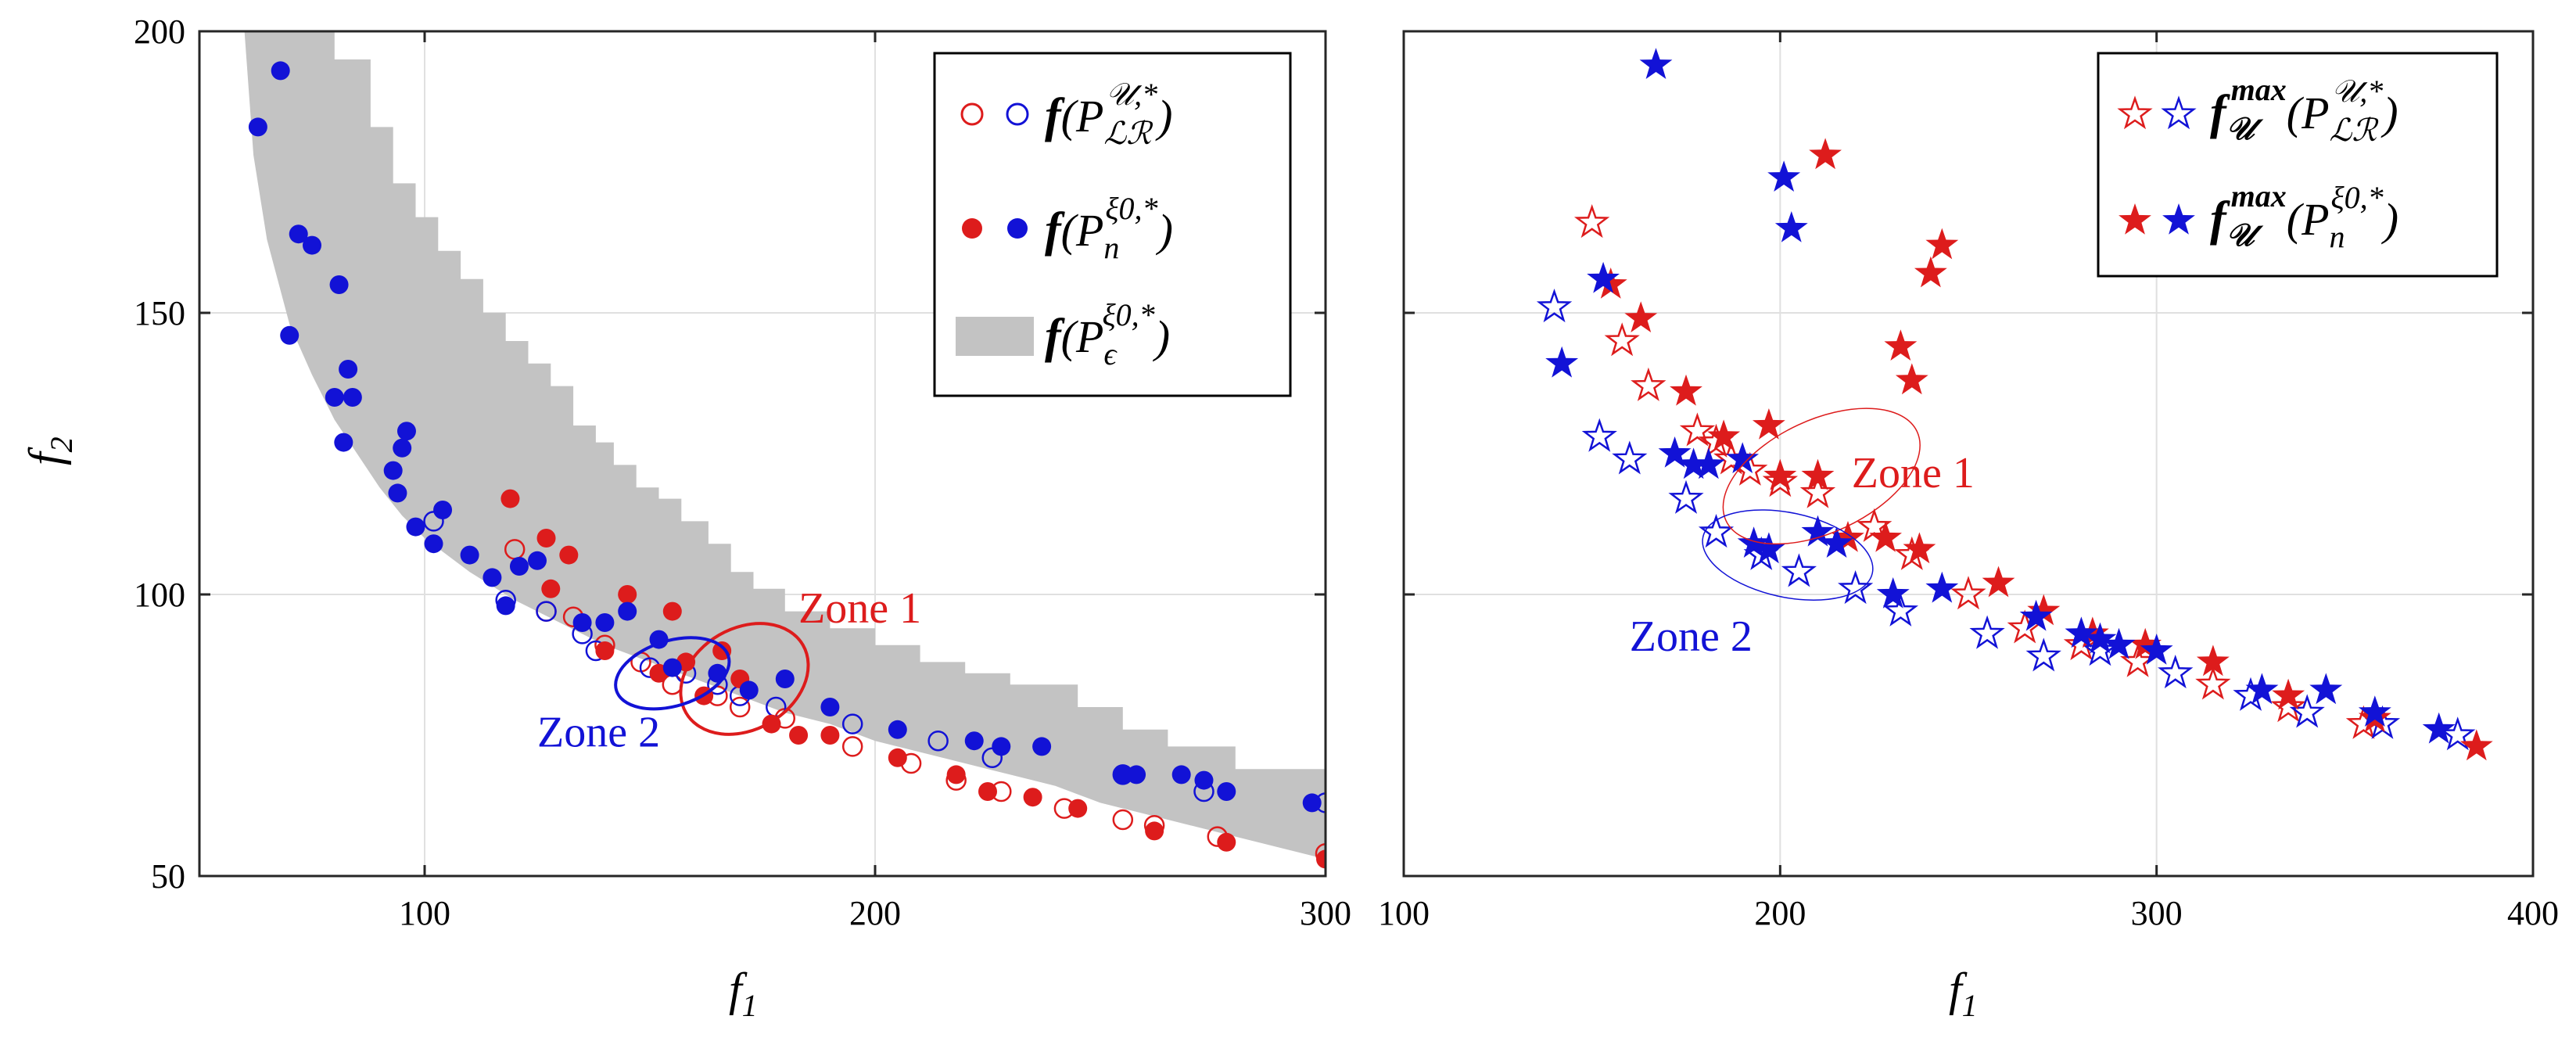 The image size is (2576, 1052). Describe the element at coordinates (2178, 219) in the screenshot. I see `legend-filled-star-blue` at that location.